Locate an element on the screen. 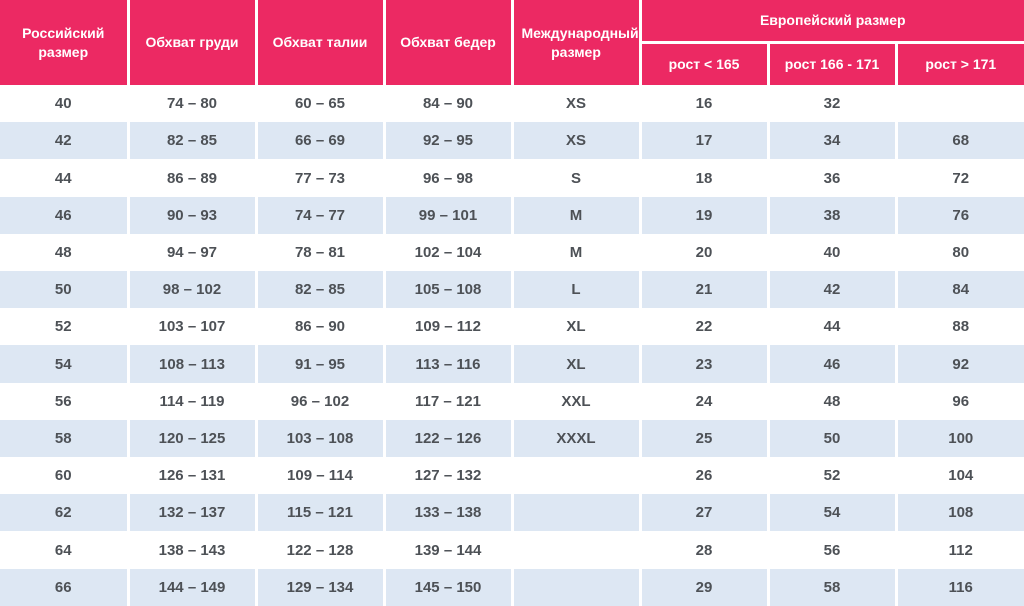  cell-waist: 115 – 121 is located at coordinates (319, 513).